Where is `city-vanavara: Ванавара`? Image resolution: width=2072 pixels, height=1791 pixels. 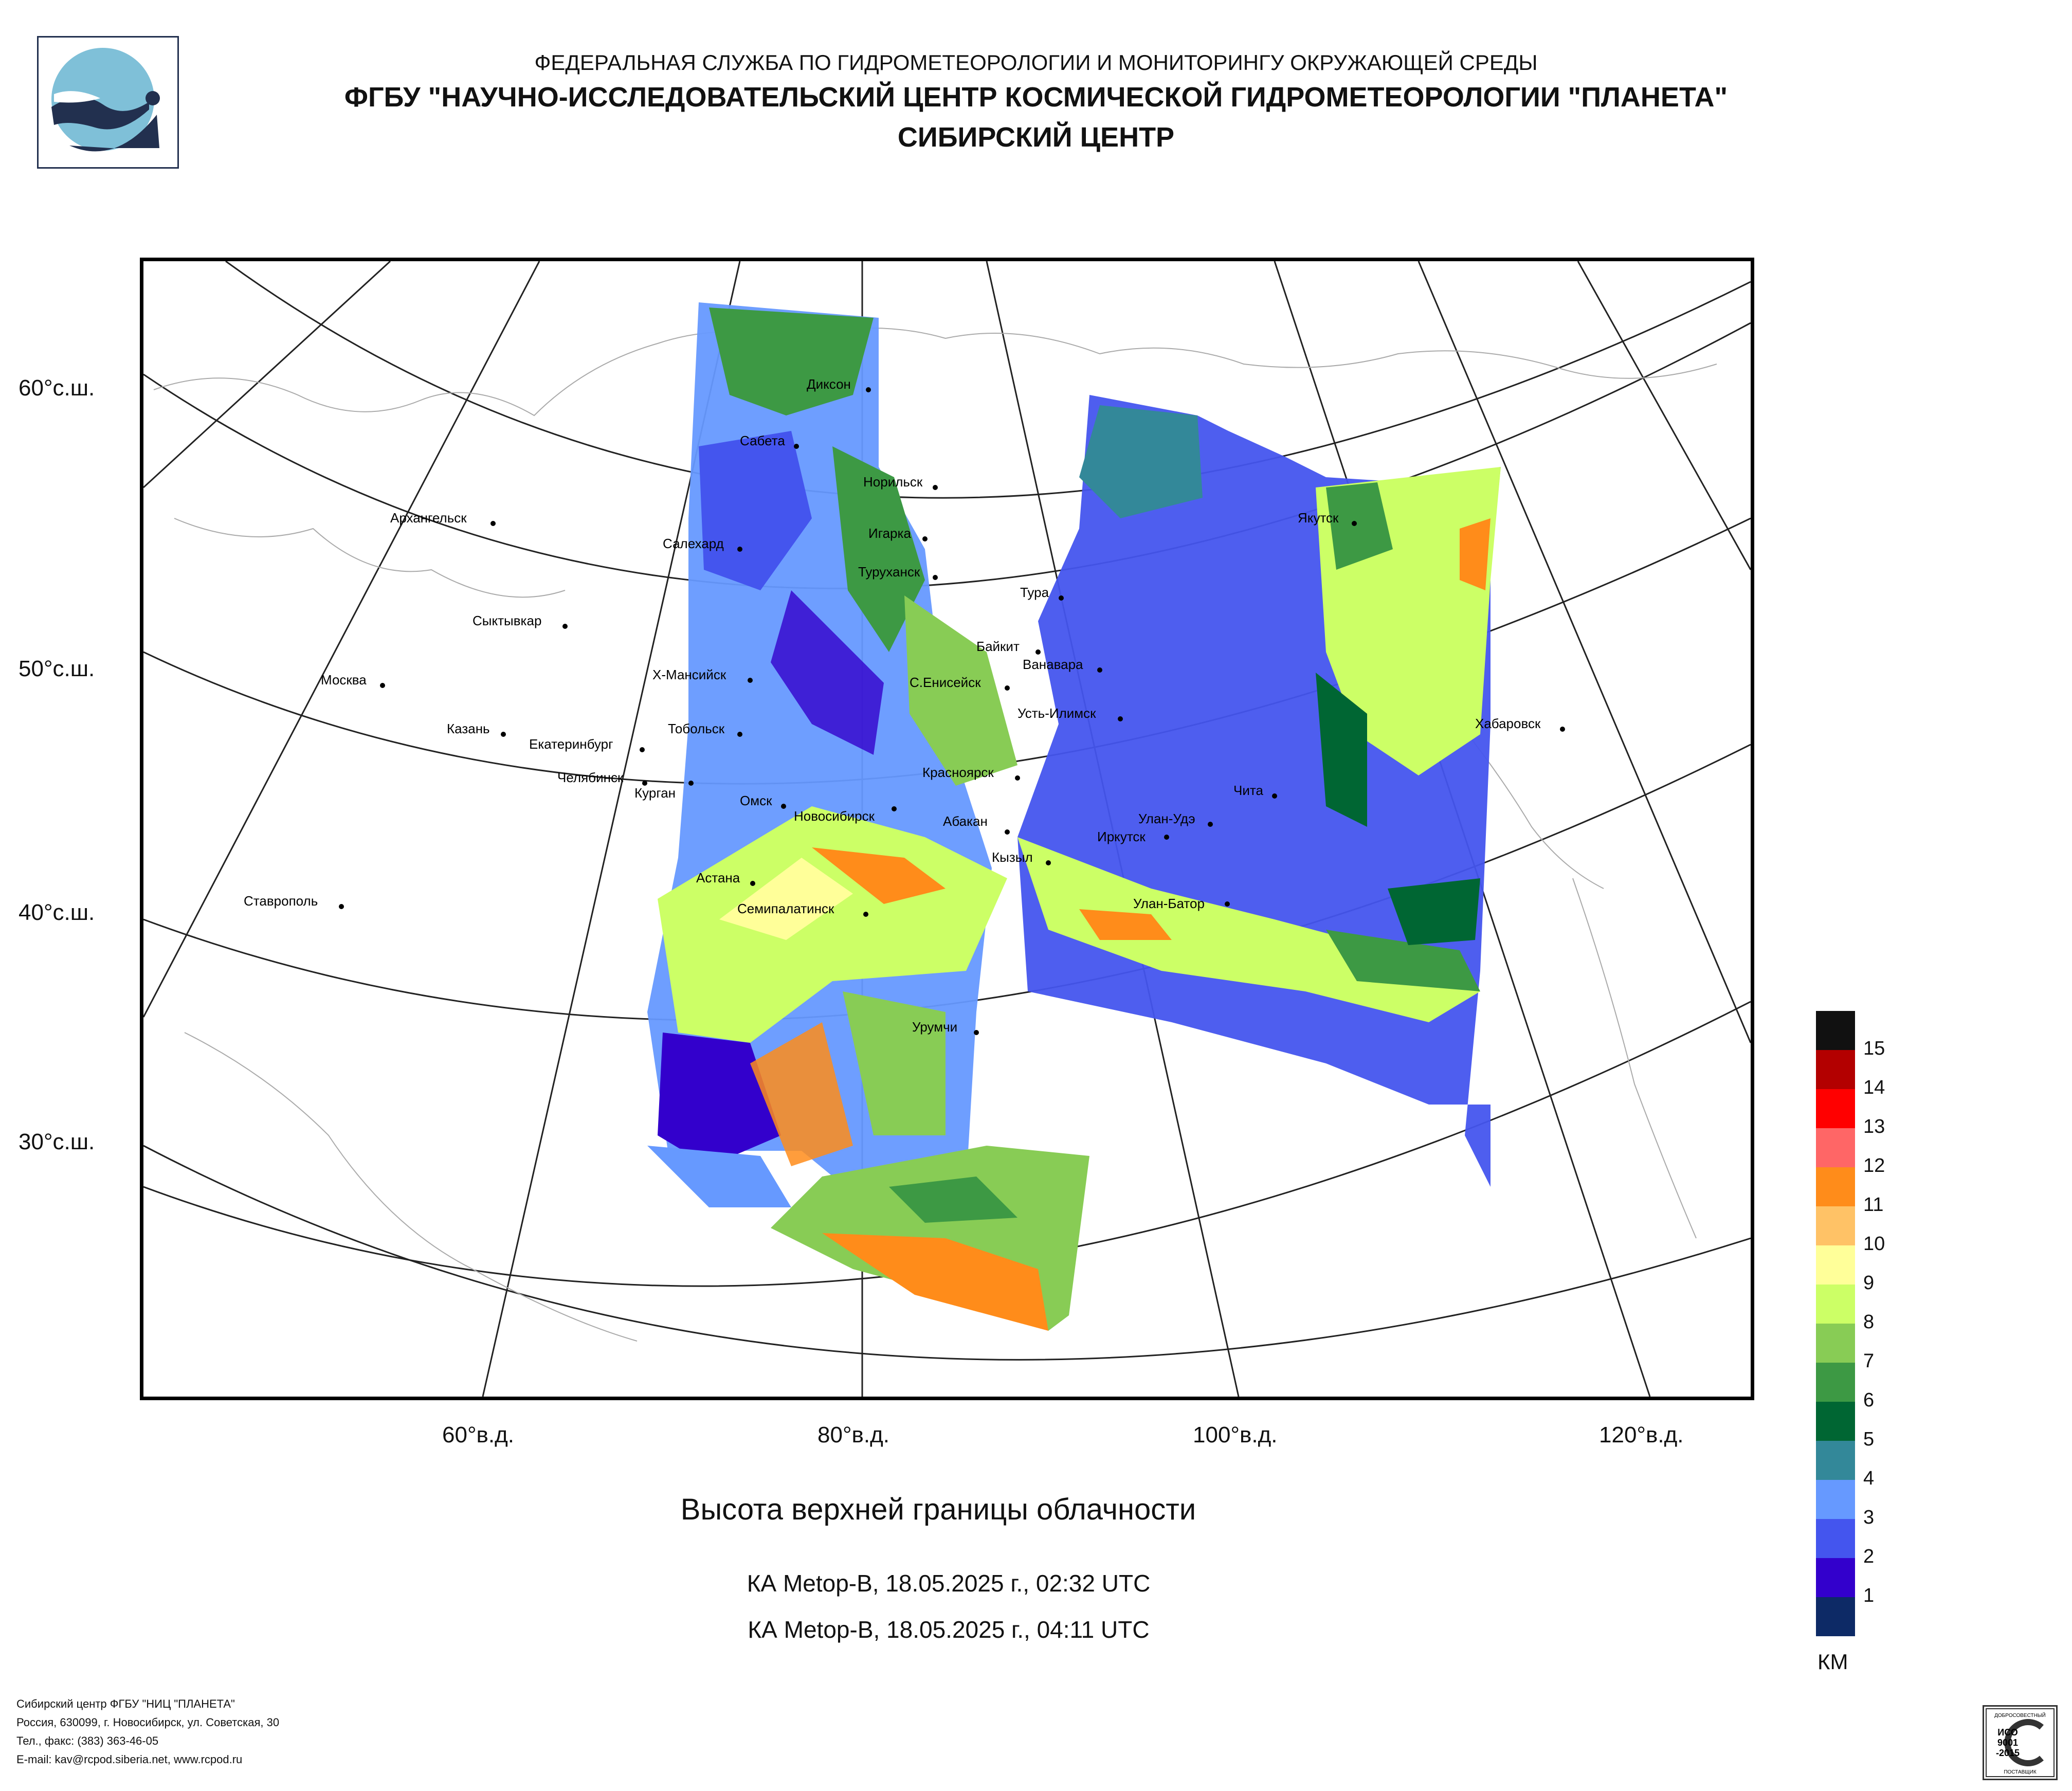 city-vanavara: Ванавара is located at coordinates (1062, 665).